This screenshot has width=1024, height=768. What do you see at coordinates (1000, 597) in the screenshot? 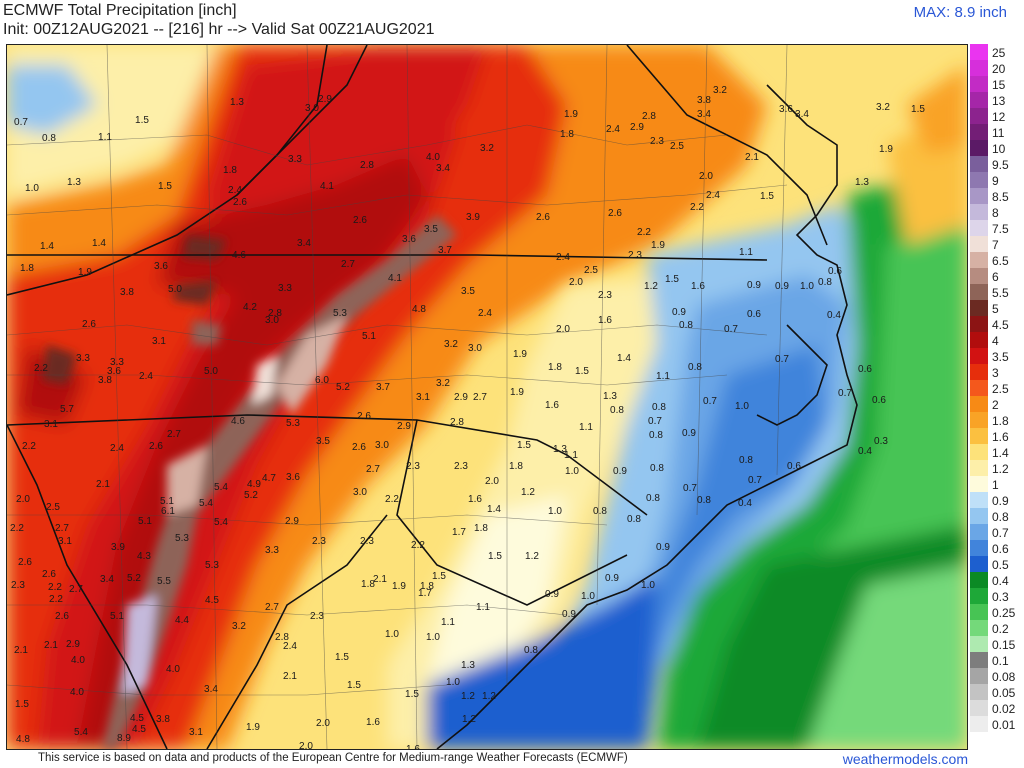
I see `colorbar-label: 0.3` at bounding box center [1000, 597].